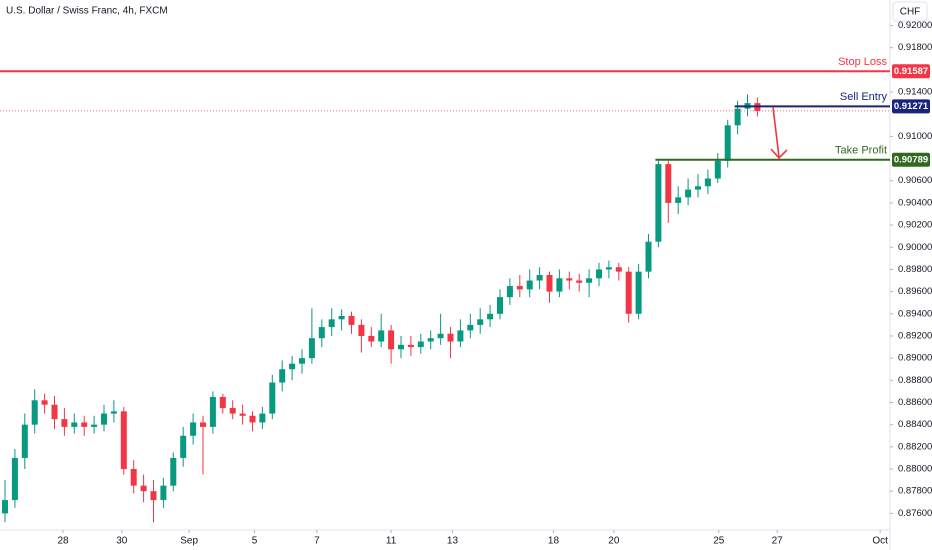 The height and width of the screenshot is (550, 932). I want to click on y-tick-label: 0.91000, so click(915, 136).